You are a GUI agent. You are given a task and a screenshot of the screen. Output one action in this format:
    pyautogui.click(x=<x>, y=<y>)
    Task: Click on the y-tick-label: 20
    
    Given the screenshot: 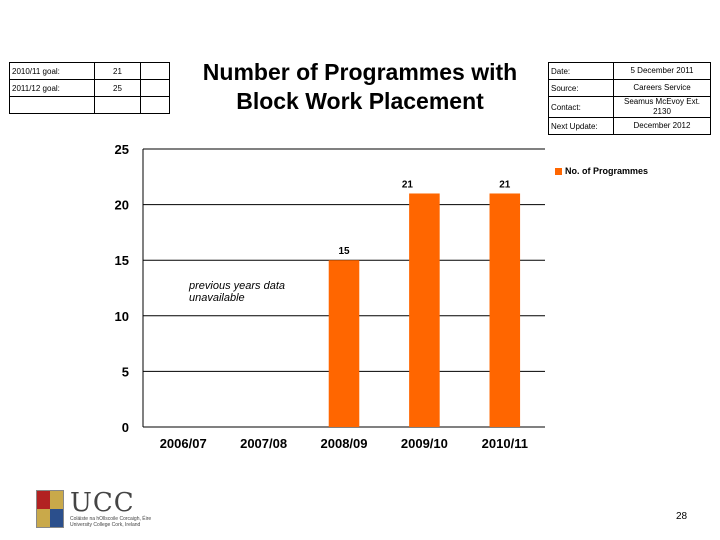 What is the action you would take?
    pyautogui.click(x=122, y=205)
    